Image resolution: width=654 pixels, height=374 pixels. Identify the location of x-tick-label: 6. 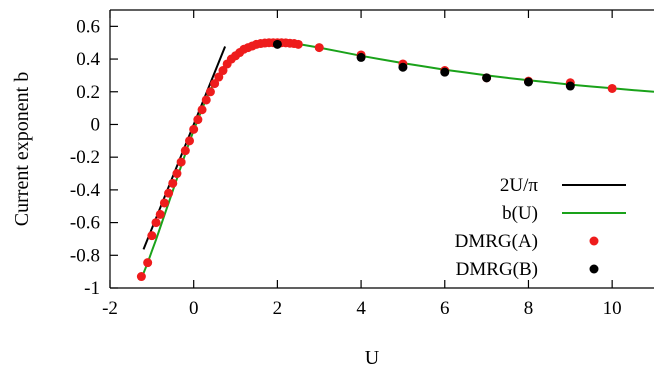
(445, 308).